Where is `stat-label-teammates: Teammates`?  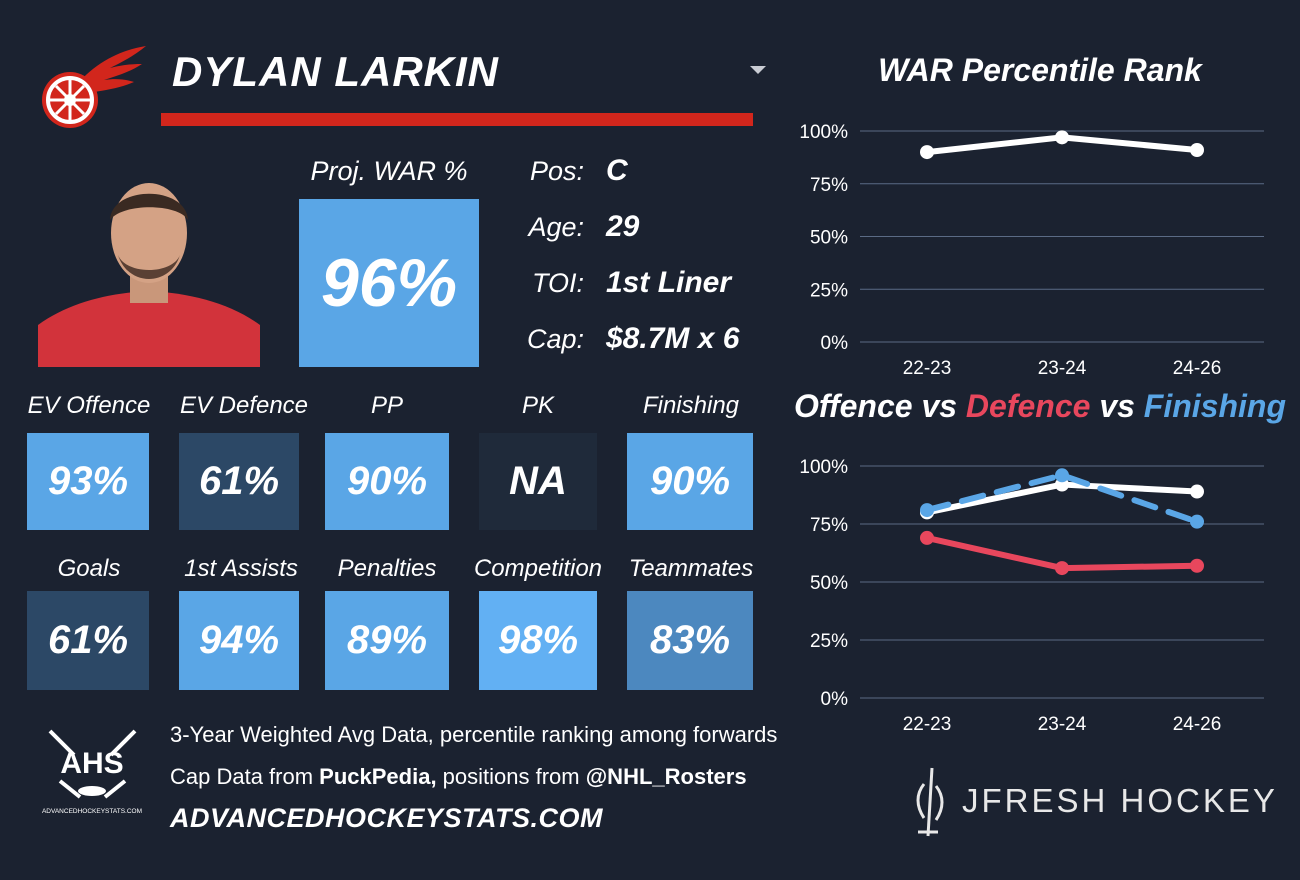 stat-label-teammates: Teammates is located at coordinates (691, 568).